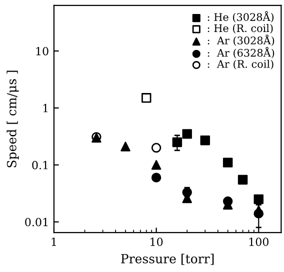 The image size is (284, 272). What do you see at coordinates (42, 51) in the screenshot?
I see `y-tick-label: 10` at bounding box center [42, 51].